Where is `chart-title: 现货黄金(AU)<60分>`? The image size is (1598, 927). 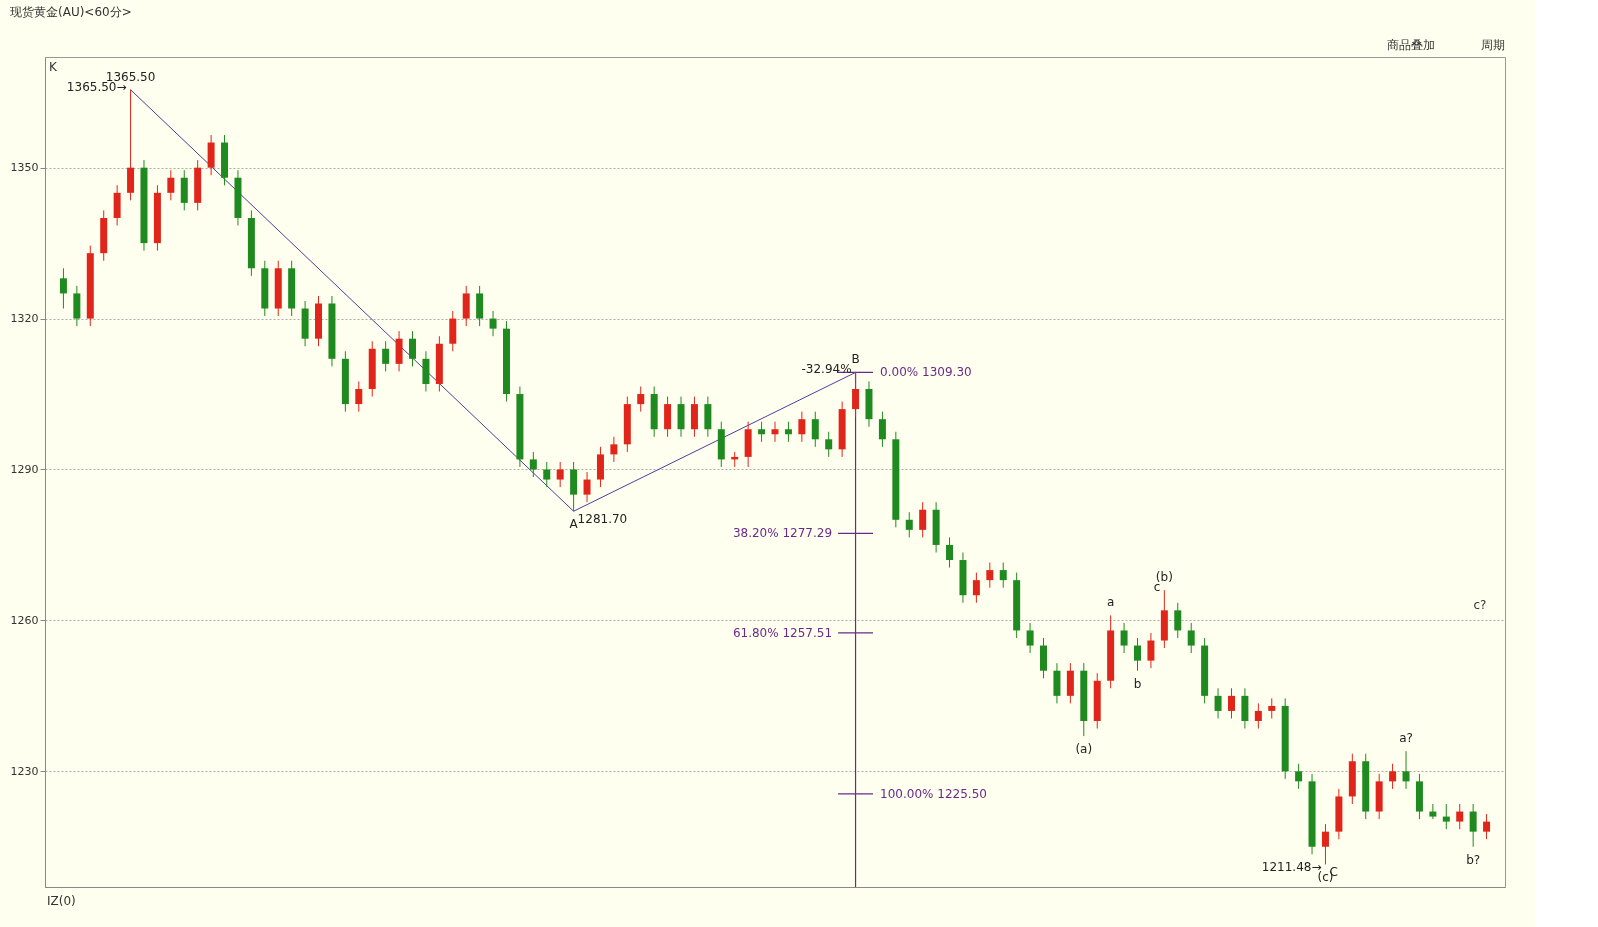
chart-title: 现货黄金(AU)<60分> is located at coordinates (71, 12).